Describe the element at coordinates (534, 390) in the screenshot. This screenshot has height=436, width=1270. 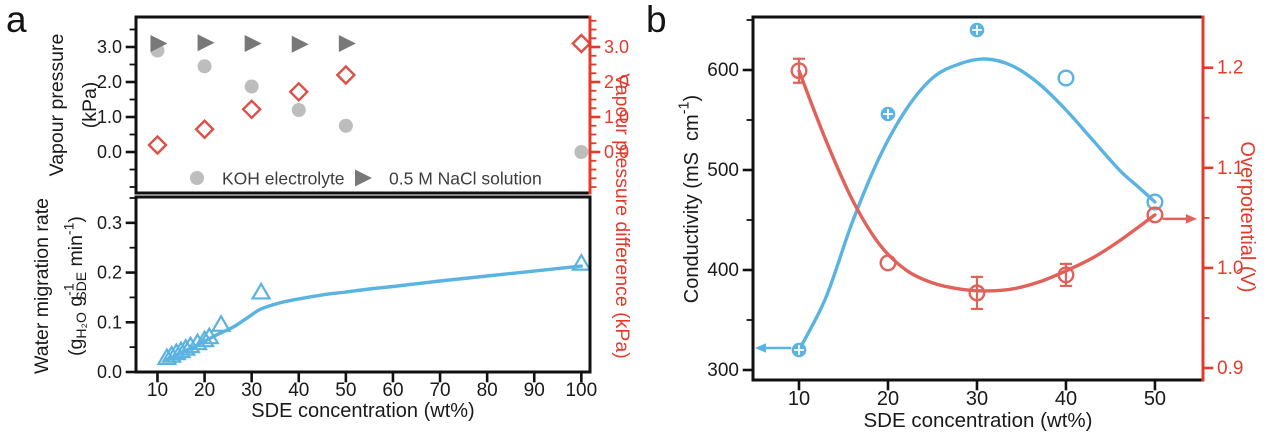
I see `svg-text: 90` at that location.